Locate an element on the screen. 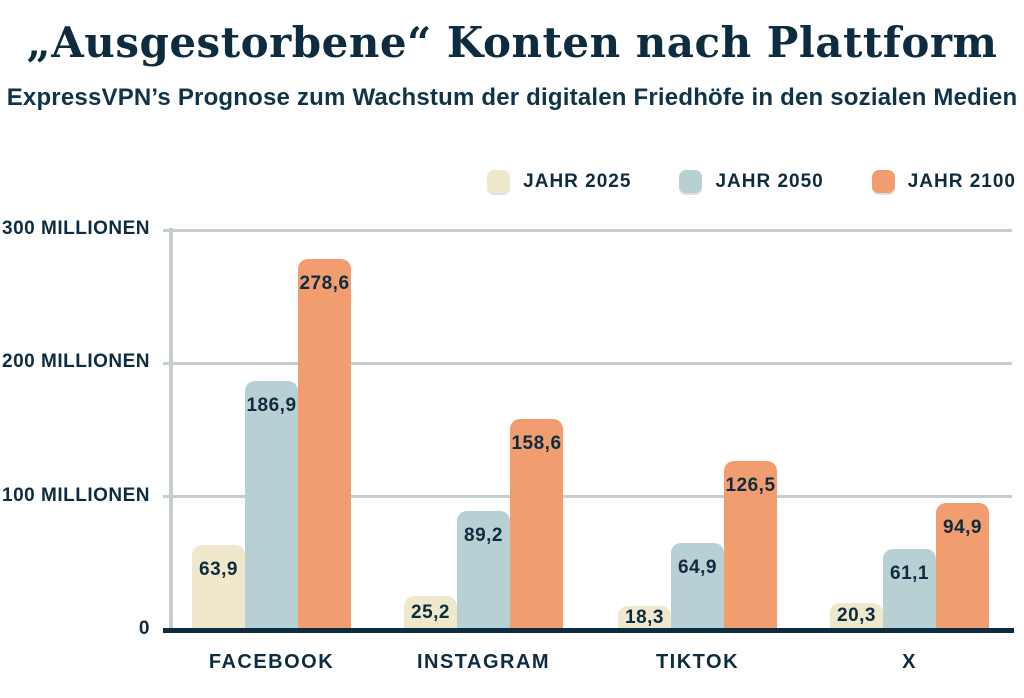 The width and height of the screenshot is (1024, 698). bar-jahr-2050-tiktok: 64,9 is located at coordinates (697, 586).